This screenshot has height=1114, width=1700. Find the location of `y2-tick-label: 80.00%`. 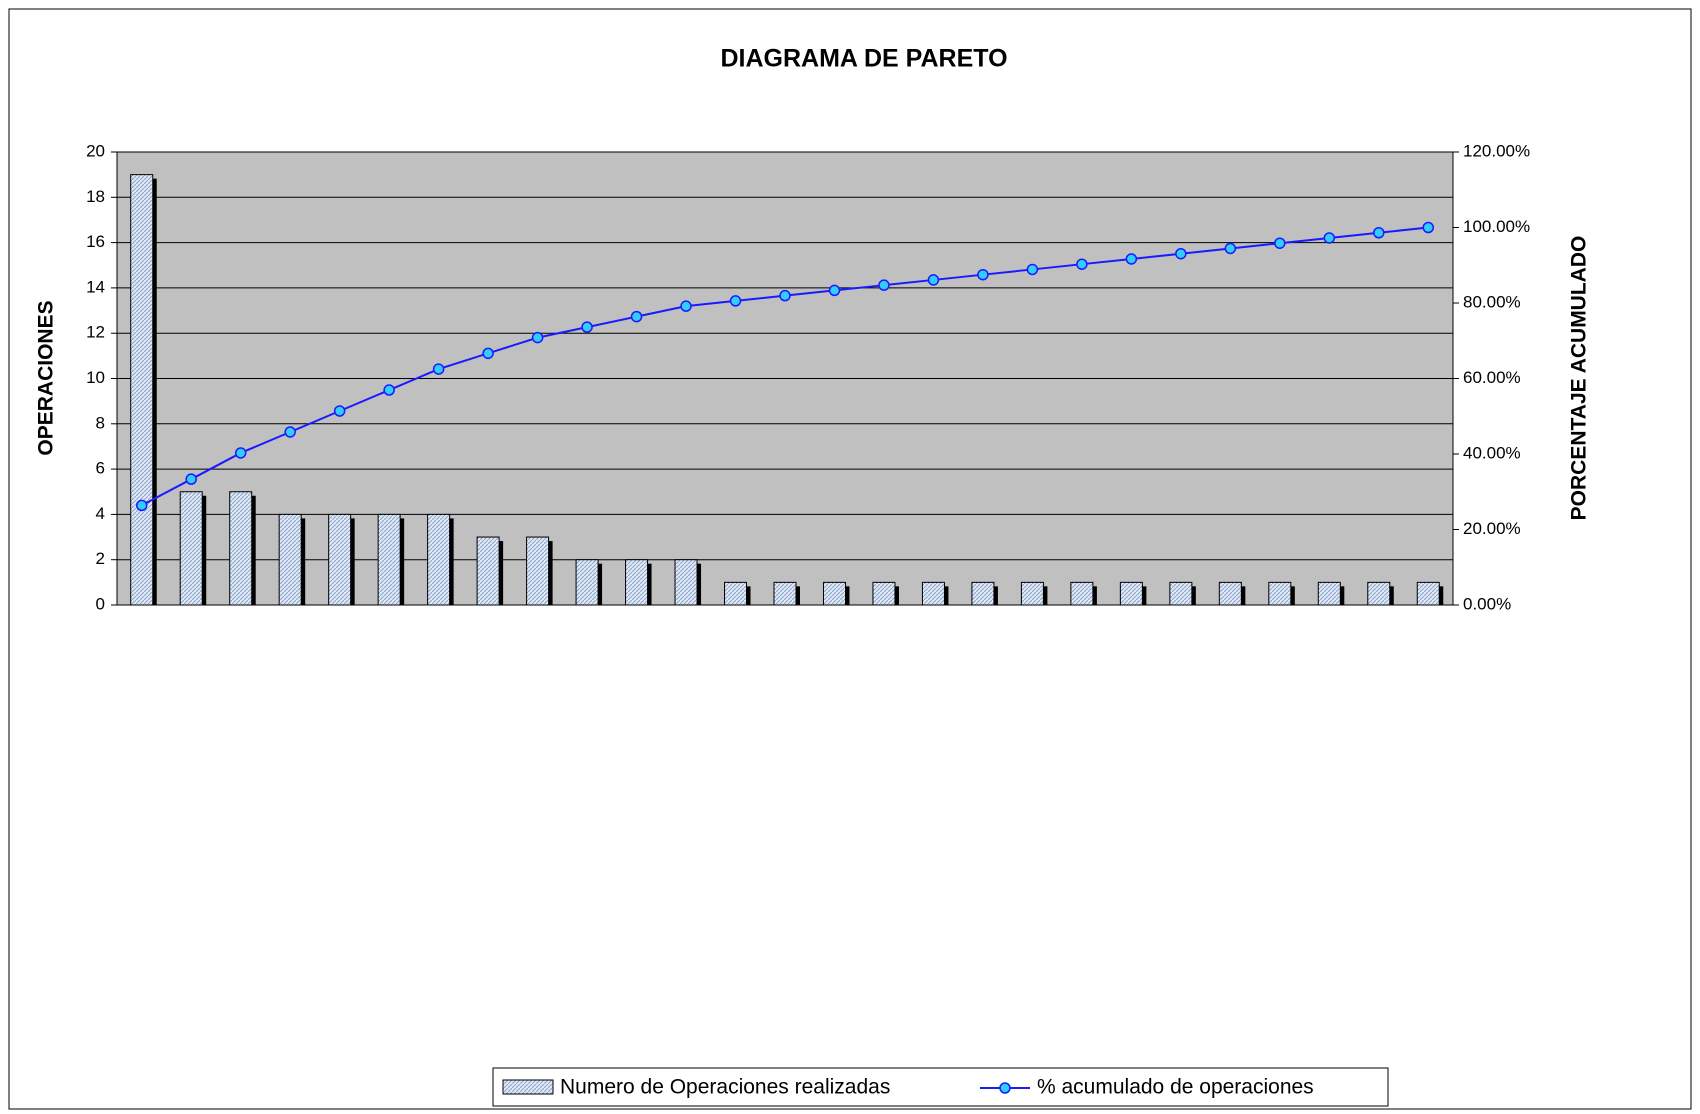

y2-tick-label: 80.00% is located at coordinates (1492, 301).